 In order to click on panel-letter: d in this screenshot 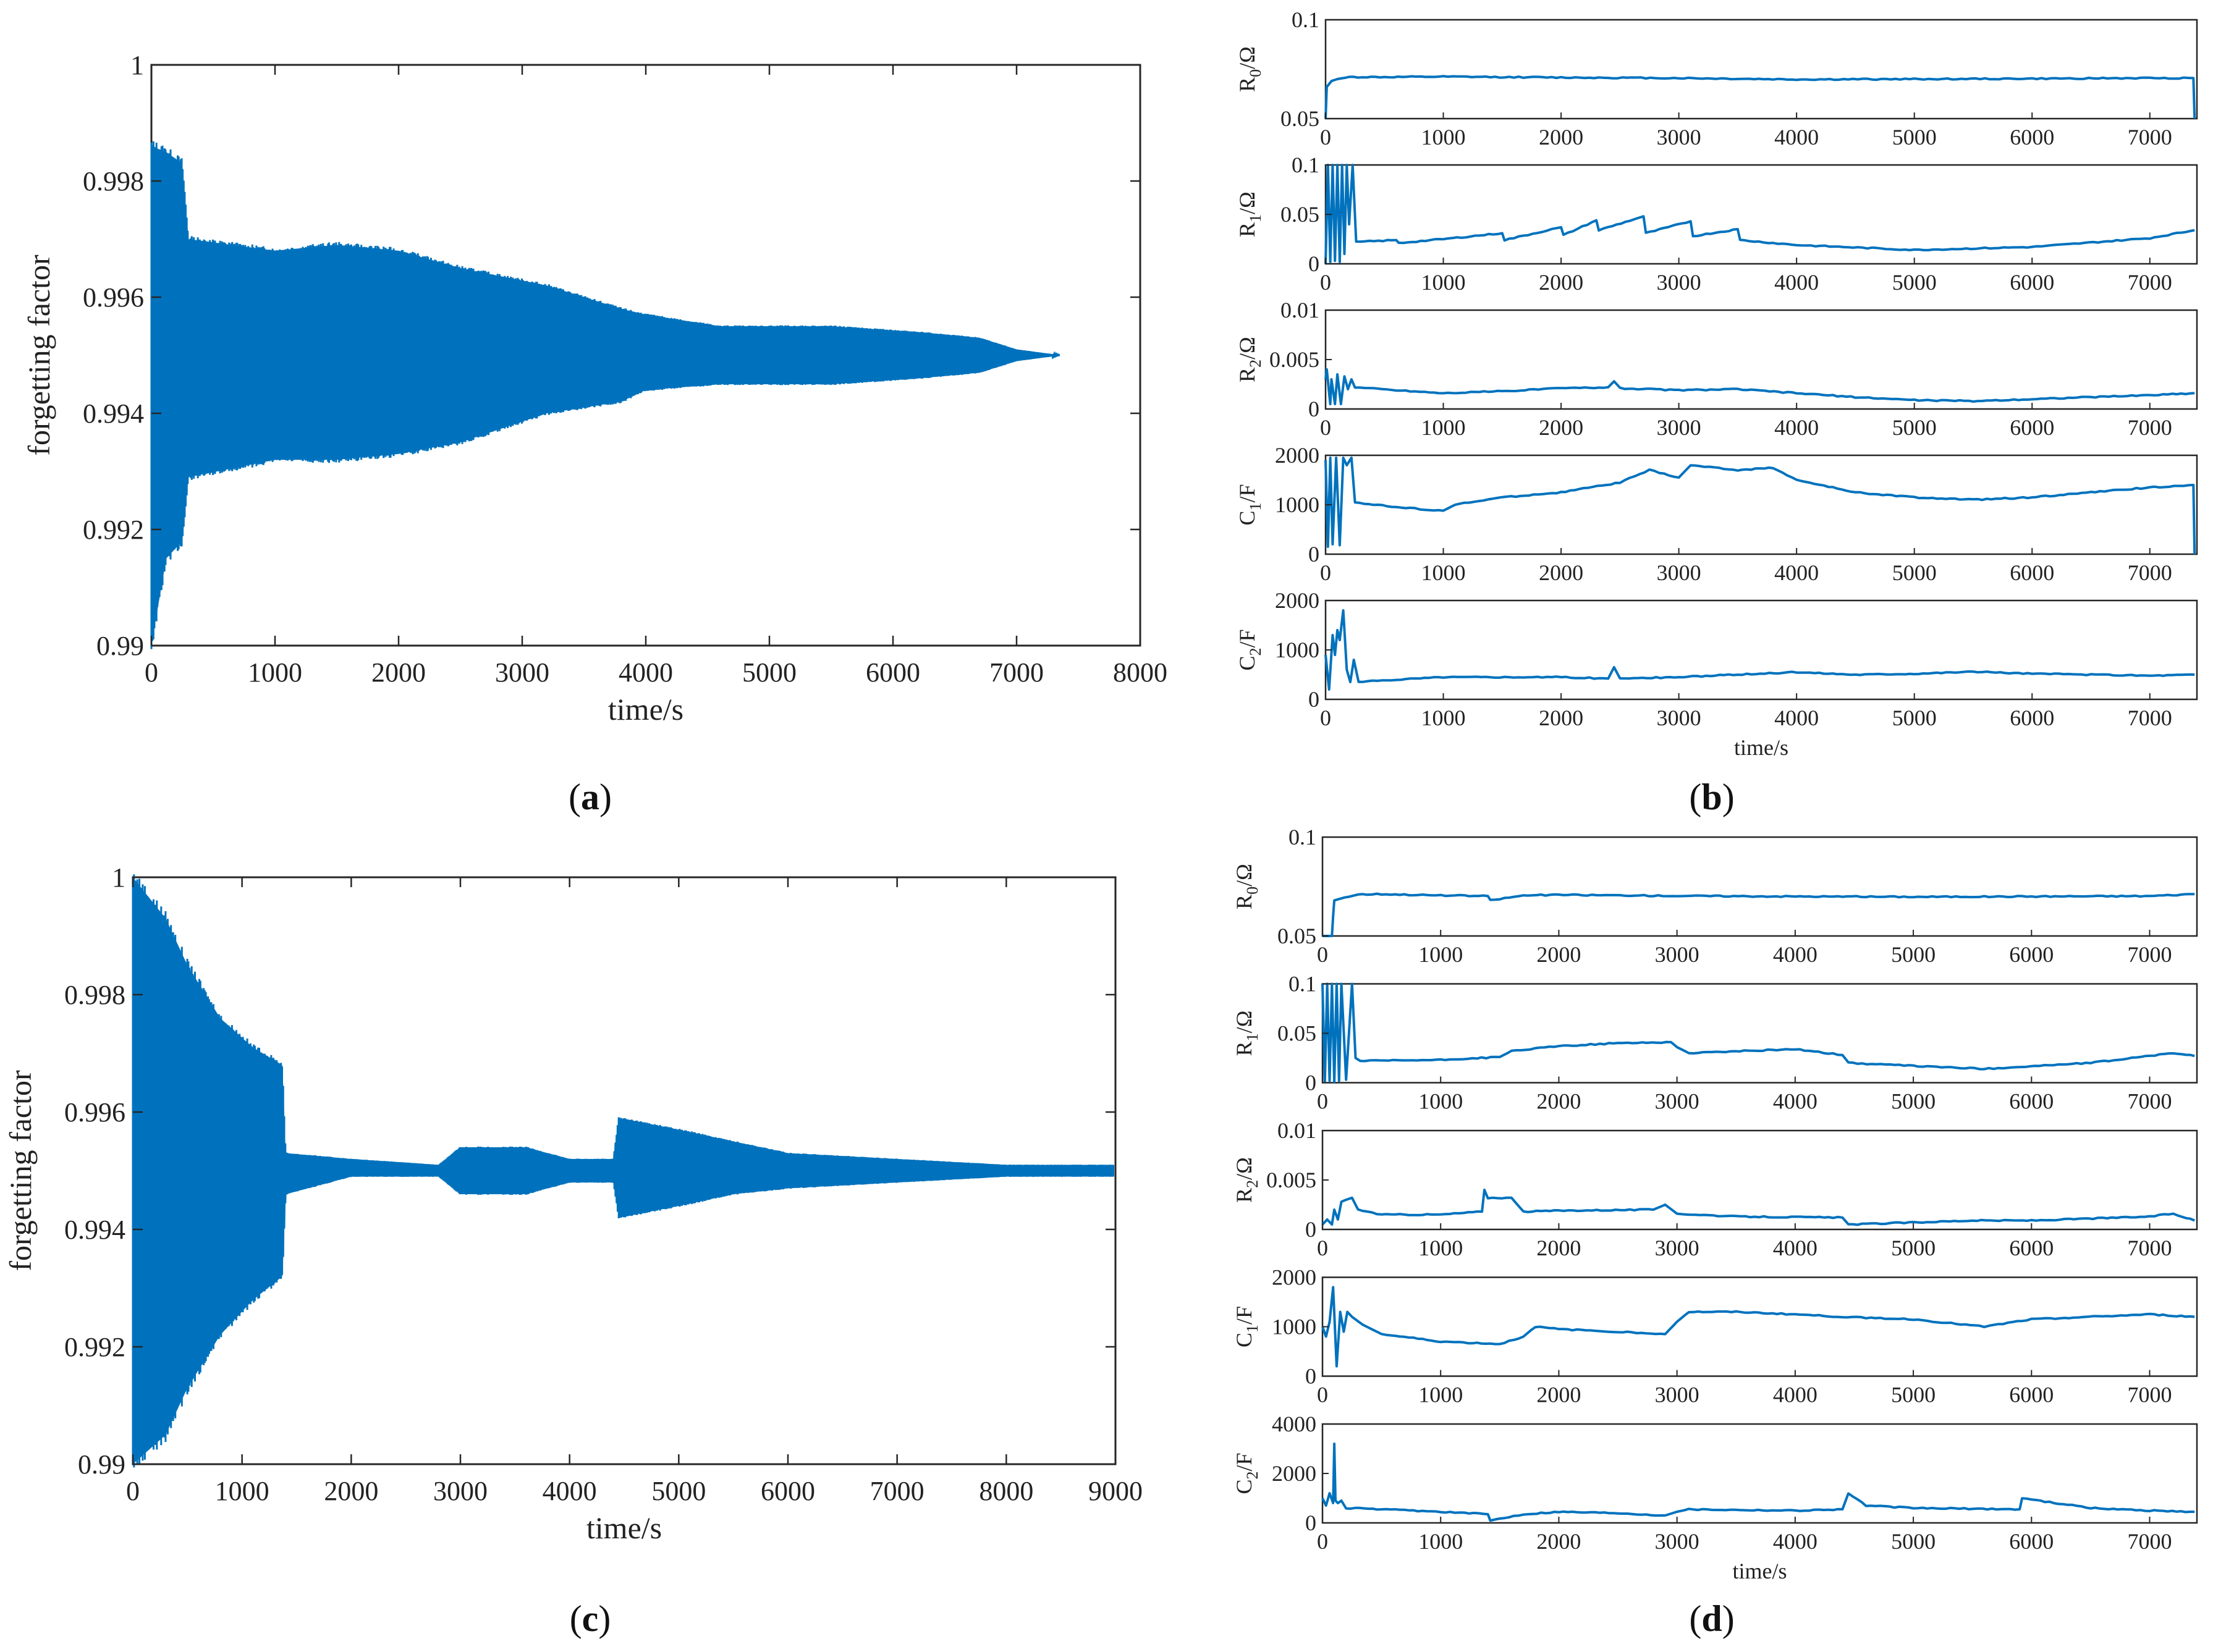, I will do `click(1711, 1618)`.